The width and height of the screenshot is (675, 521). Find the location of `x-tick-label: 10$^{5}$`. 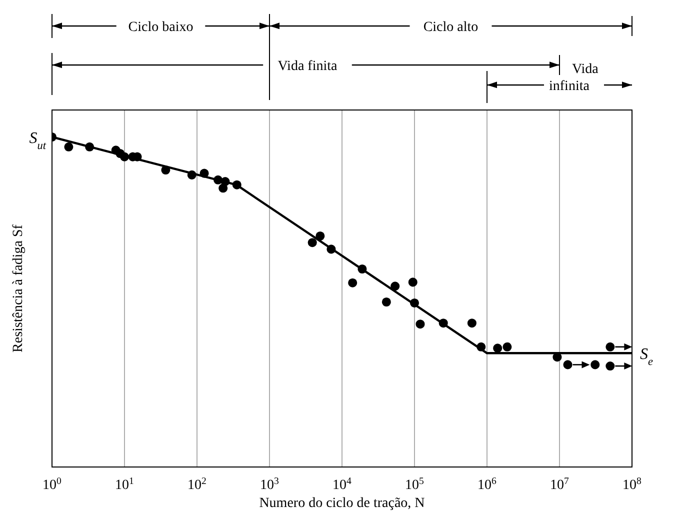

x-tick-label: 10$^{5}$ is located at coordinates (414, 484).